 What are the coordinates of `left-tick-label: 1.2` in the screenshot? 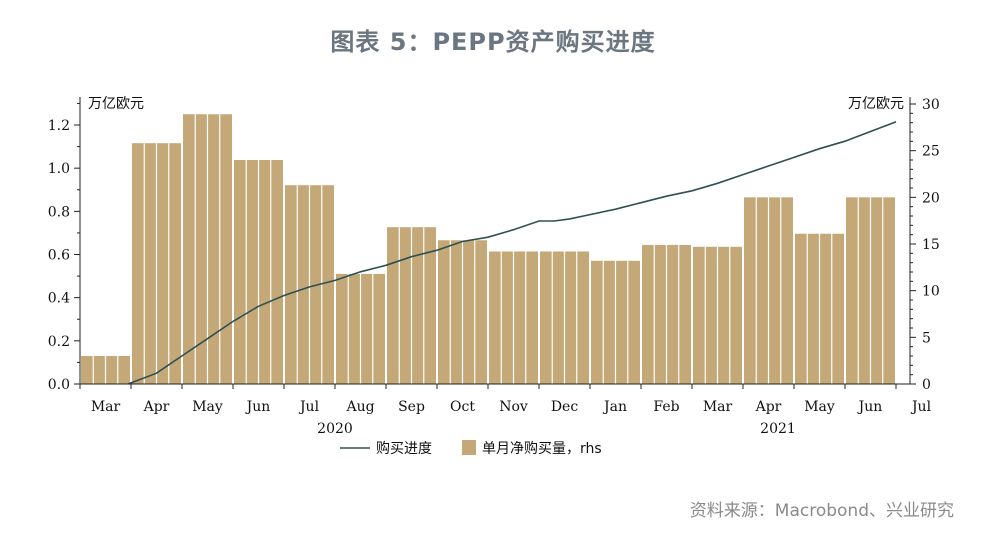 It's located at (59, 126).